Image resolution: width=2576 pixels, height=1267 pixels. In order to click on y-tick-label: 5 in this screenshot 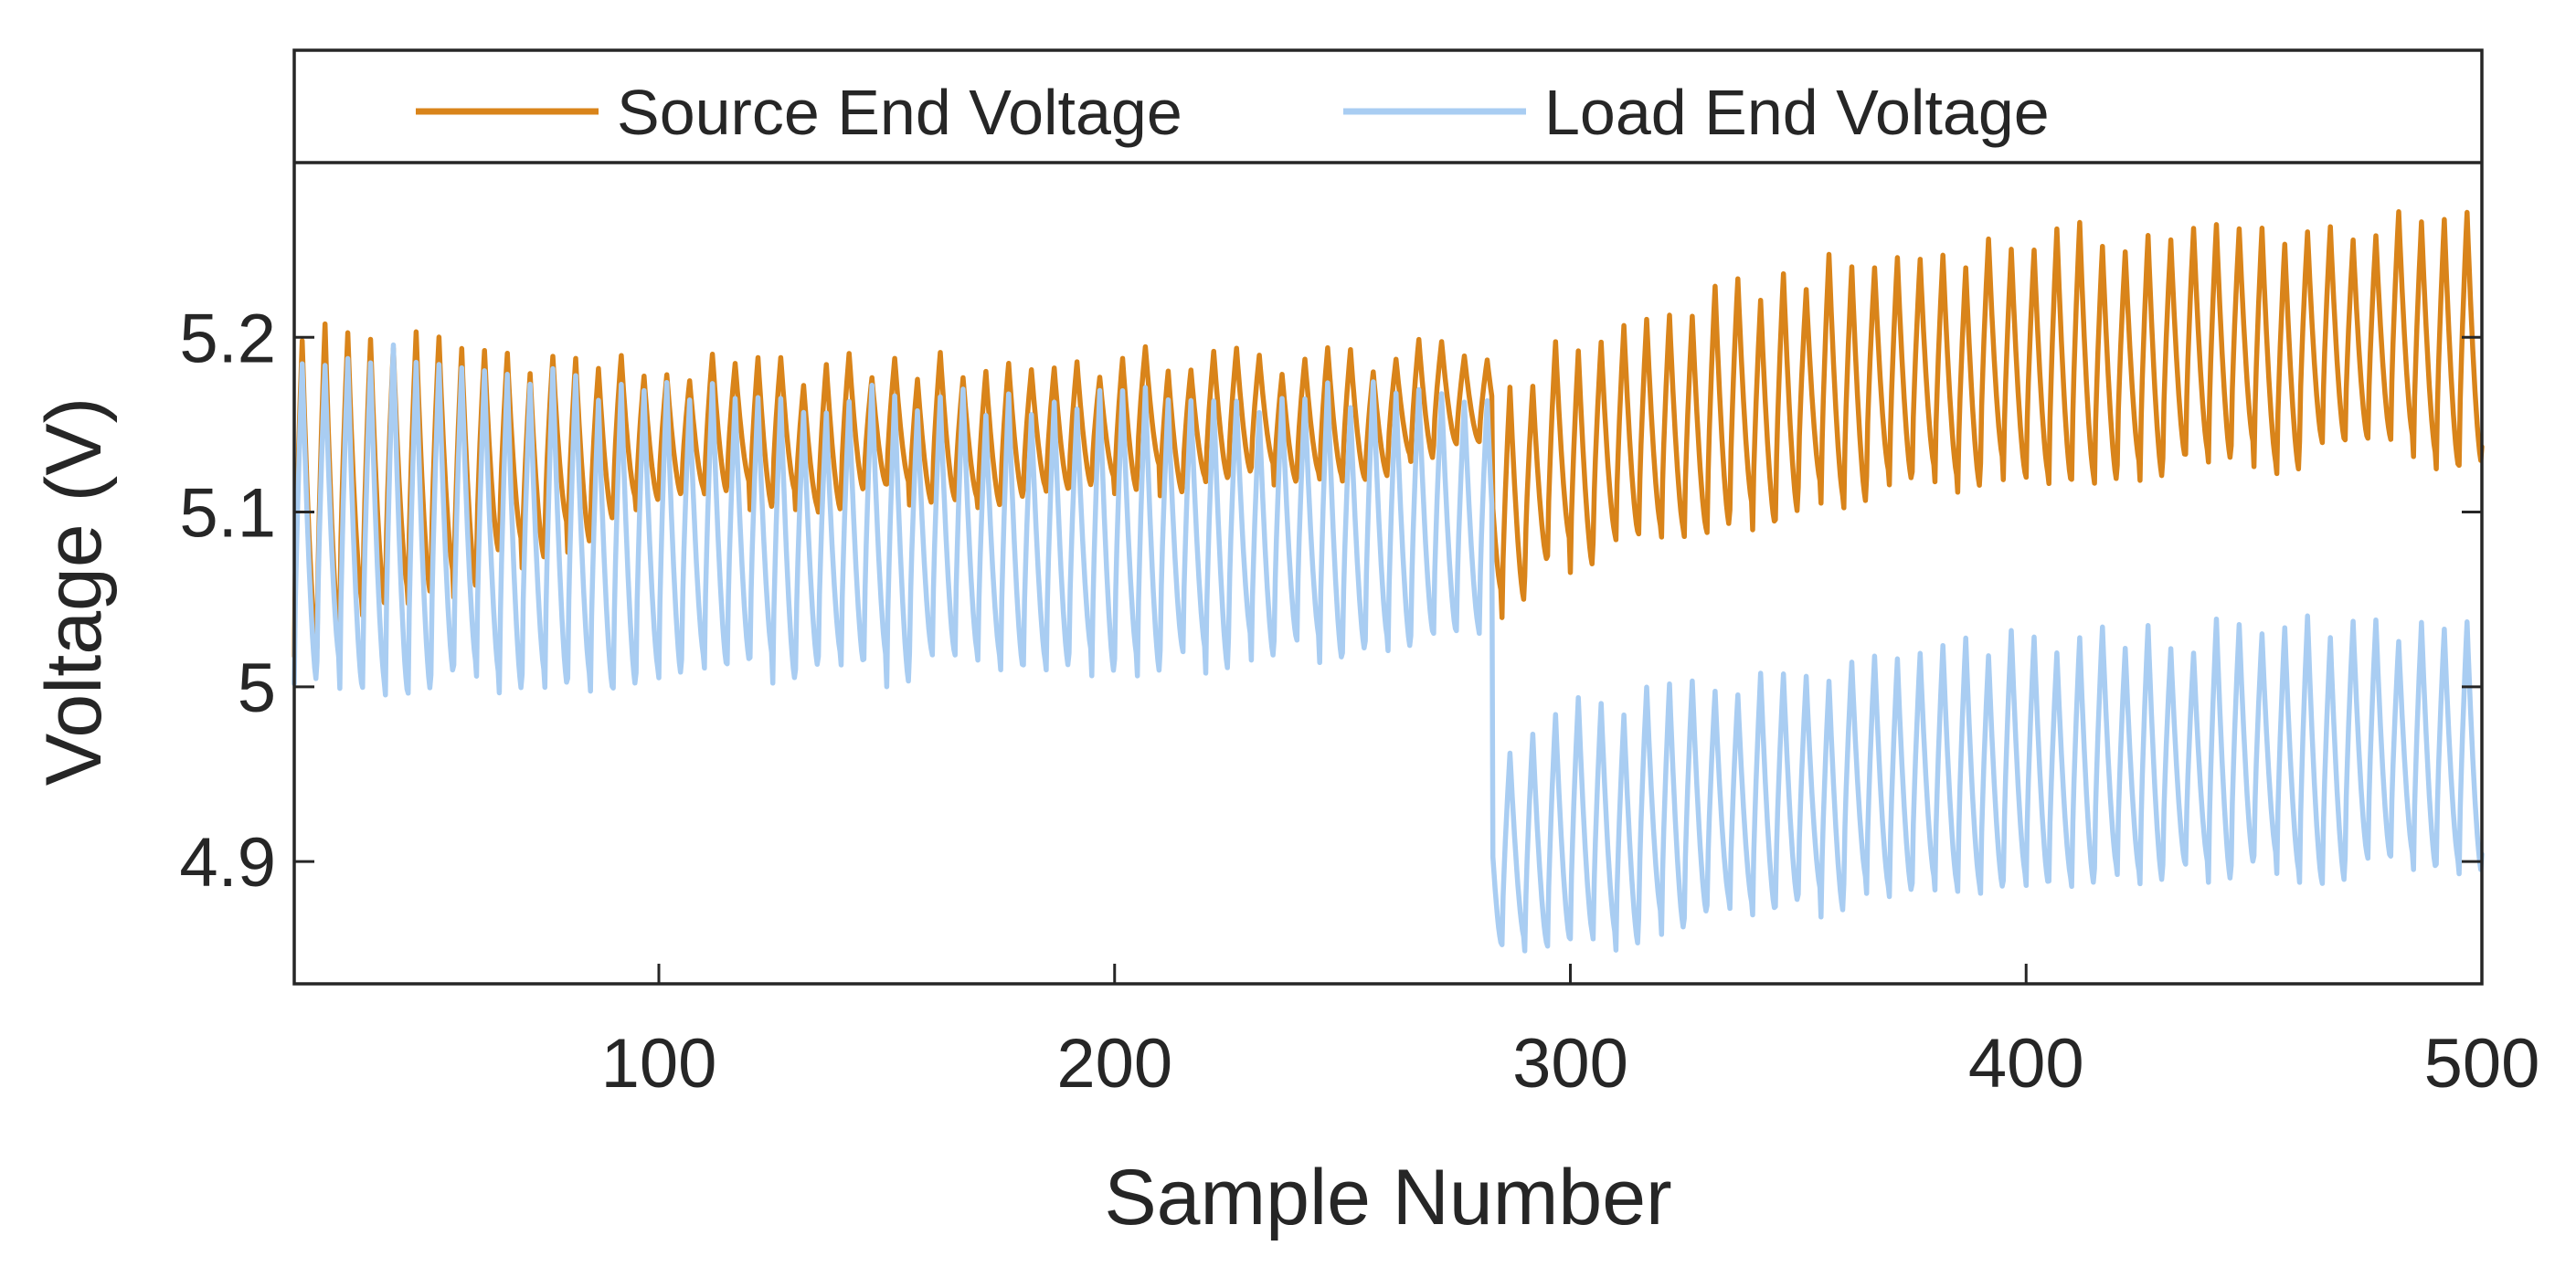, I will do `click(257, 688)`.